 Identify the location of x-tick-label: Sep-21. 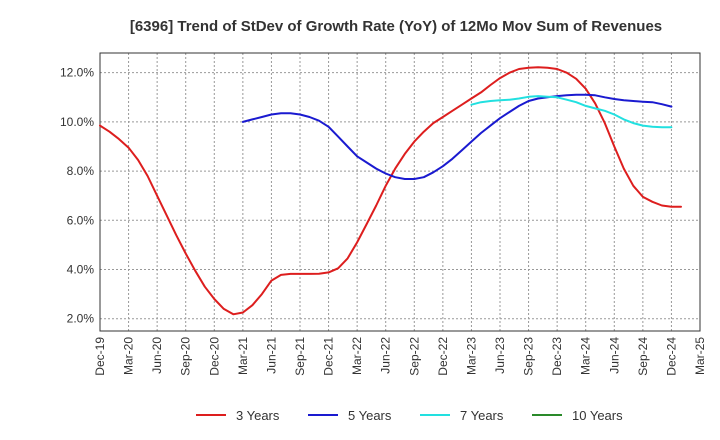
(300, 356).